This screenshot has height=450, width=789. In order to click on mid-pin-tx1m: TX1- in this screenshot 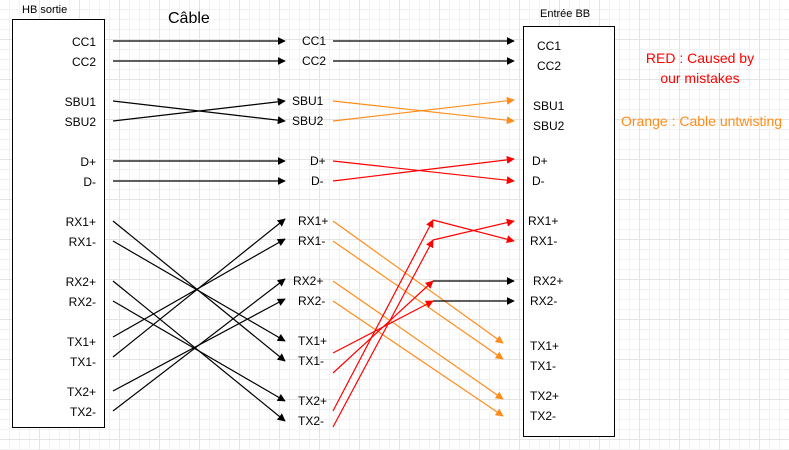, I will do `click(311, 361)`.